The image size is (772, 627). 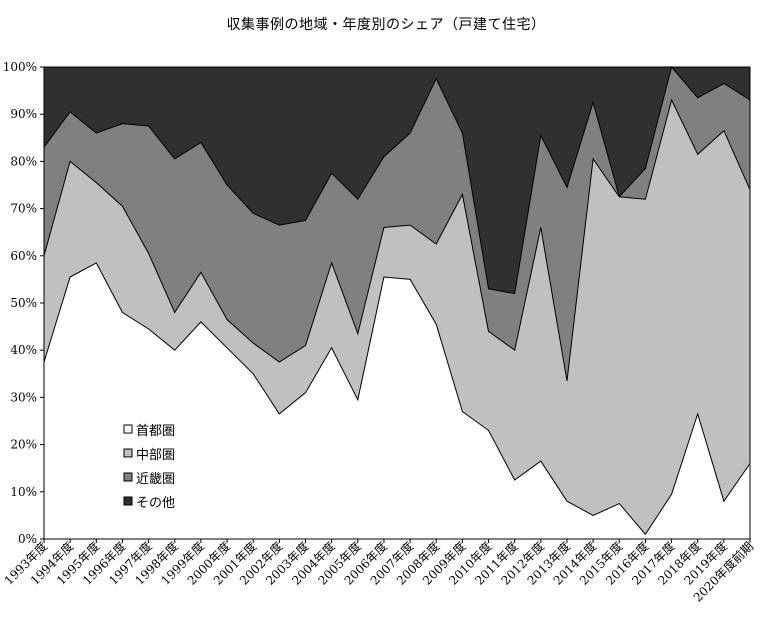 What do you see at coordinates (23, 397) in the screenshot?
I see `y-tick-label: 30%` at bounding box center [23, 397].